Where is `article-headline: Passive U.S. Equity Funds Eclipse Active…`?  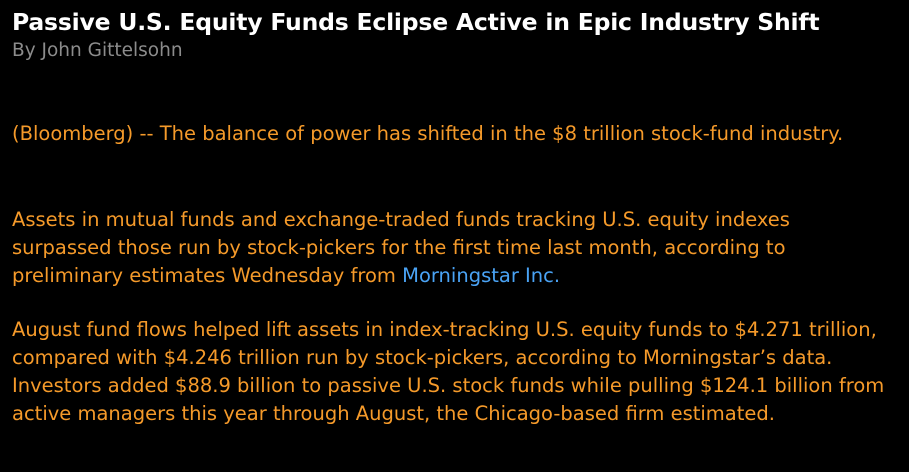 article-headline: Passive U.S. Equity Funds Eclipse Active… is located at coordinates (416, 22).